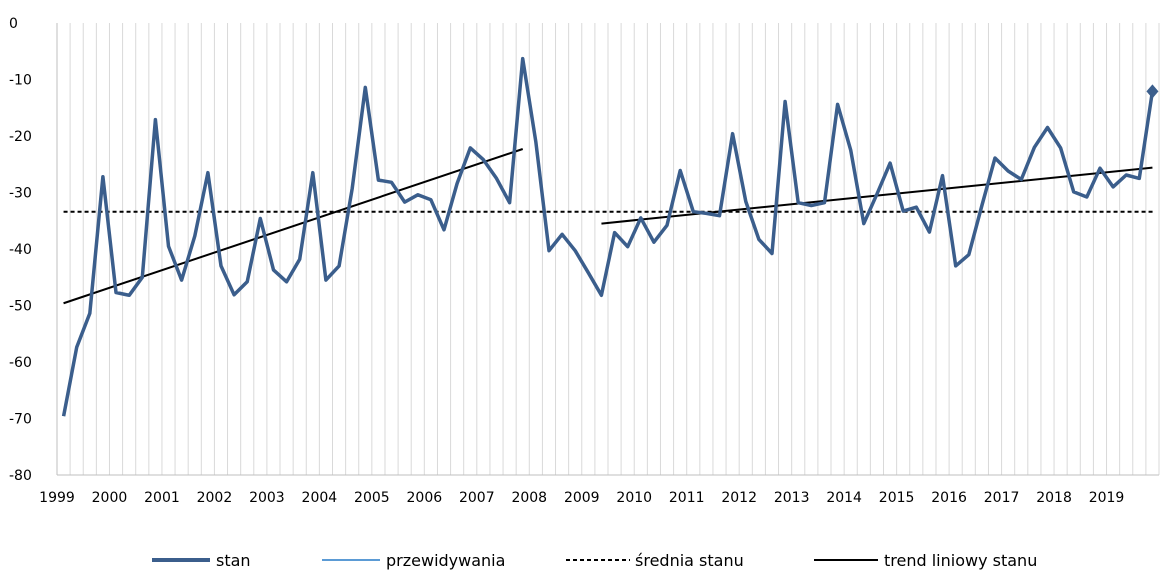 Image resolution: width=1162 pixels, height=572 pixels. Describe the element at coordinates (20, 81) in the screenshot. I see `y-tick-label: -10` at that location.